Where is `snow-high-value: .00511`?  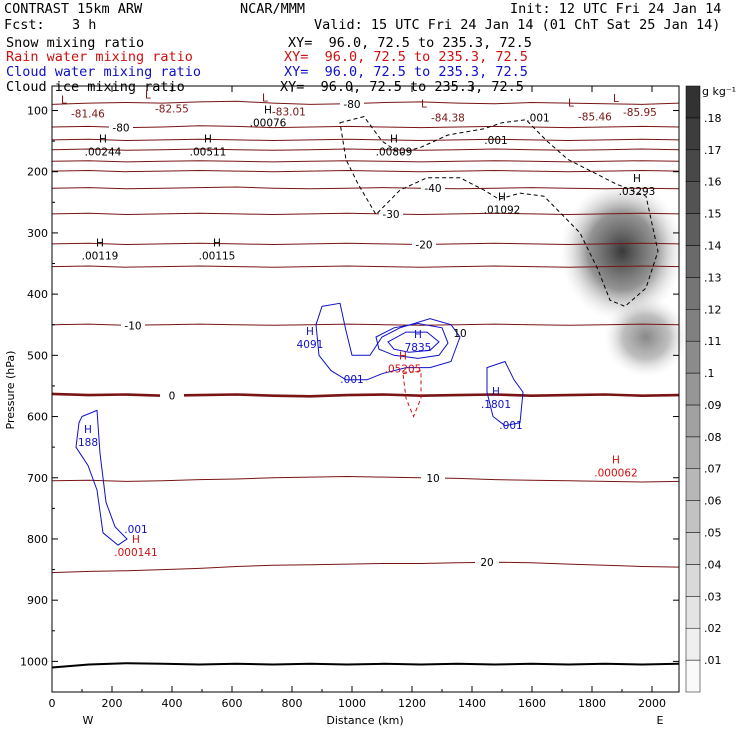
snow-high-value: .00511 is located at coordinates (208, 152).